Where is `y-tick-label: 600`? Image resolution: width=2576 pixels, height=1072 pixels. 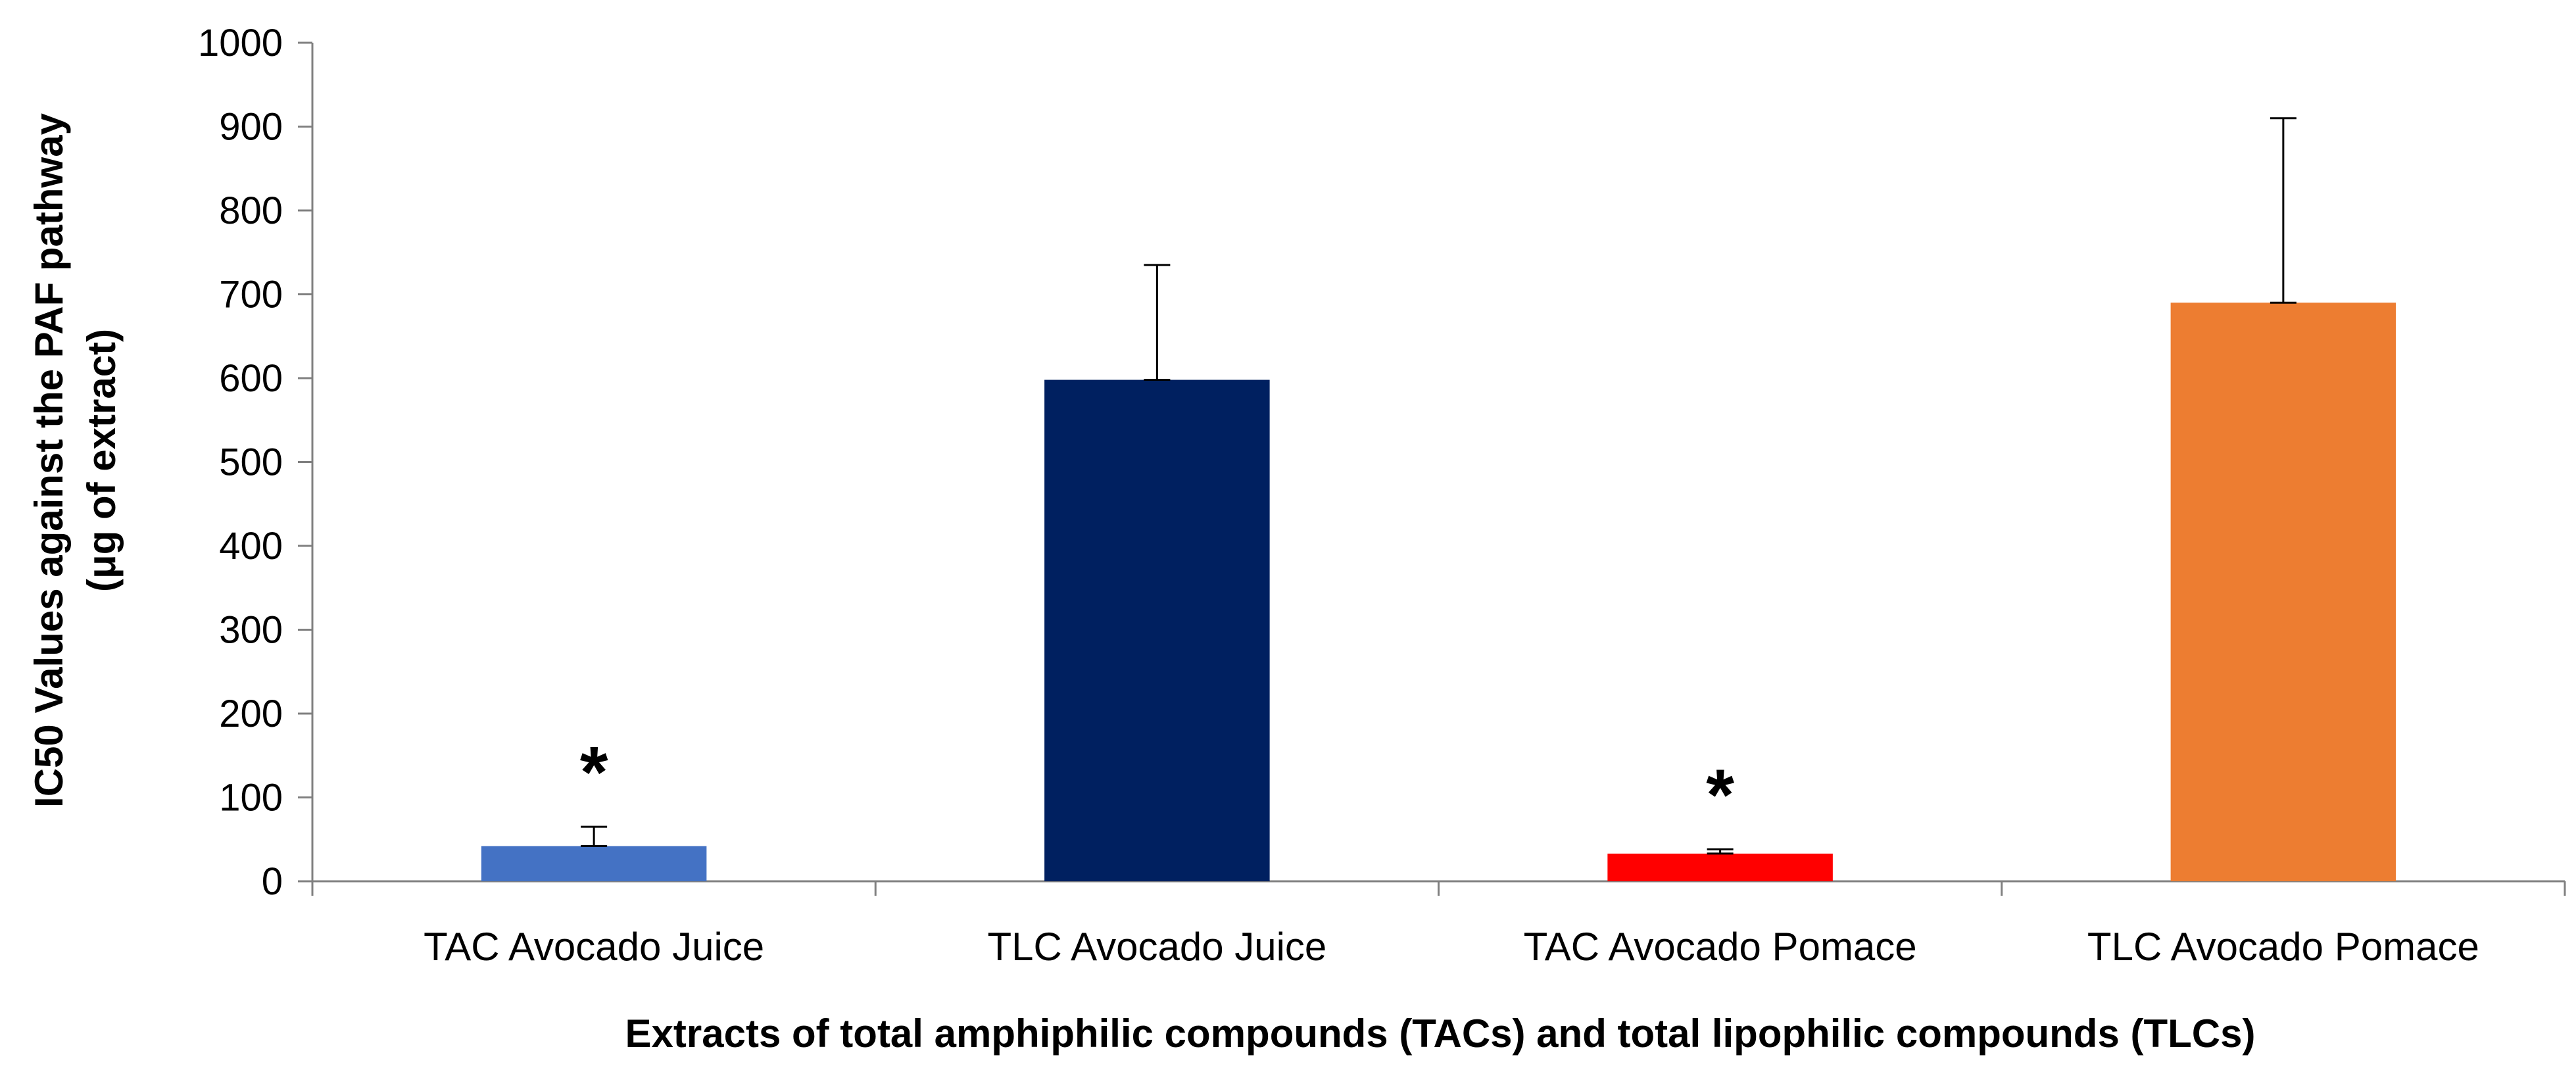 y-tick-label: 600 is located at coordinates (251, 378).